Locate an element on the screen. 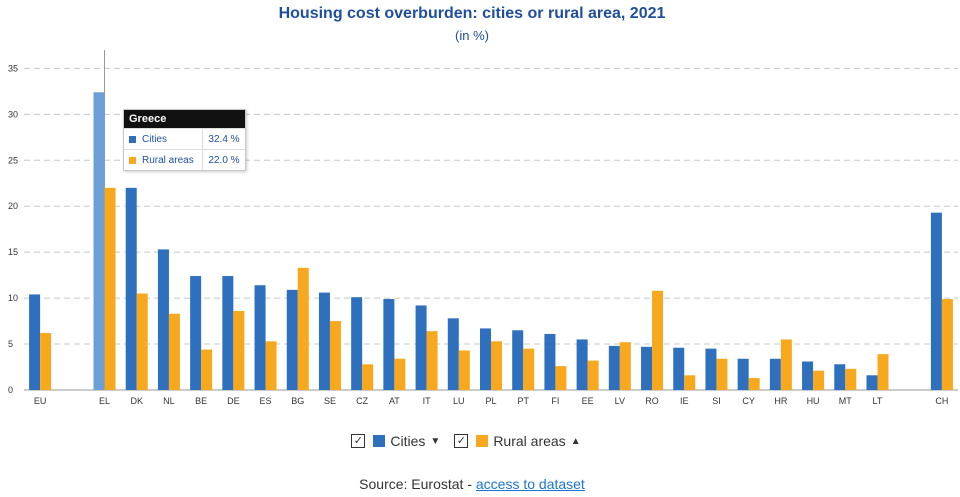 The width and height of the screenshot is (960, 497). bar-cities-CH is located at coordinates (936, 301).